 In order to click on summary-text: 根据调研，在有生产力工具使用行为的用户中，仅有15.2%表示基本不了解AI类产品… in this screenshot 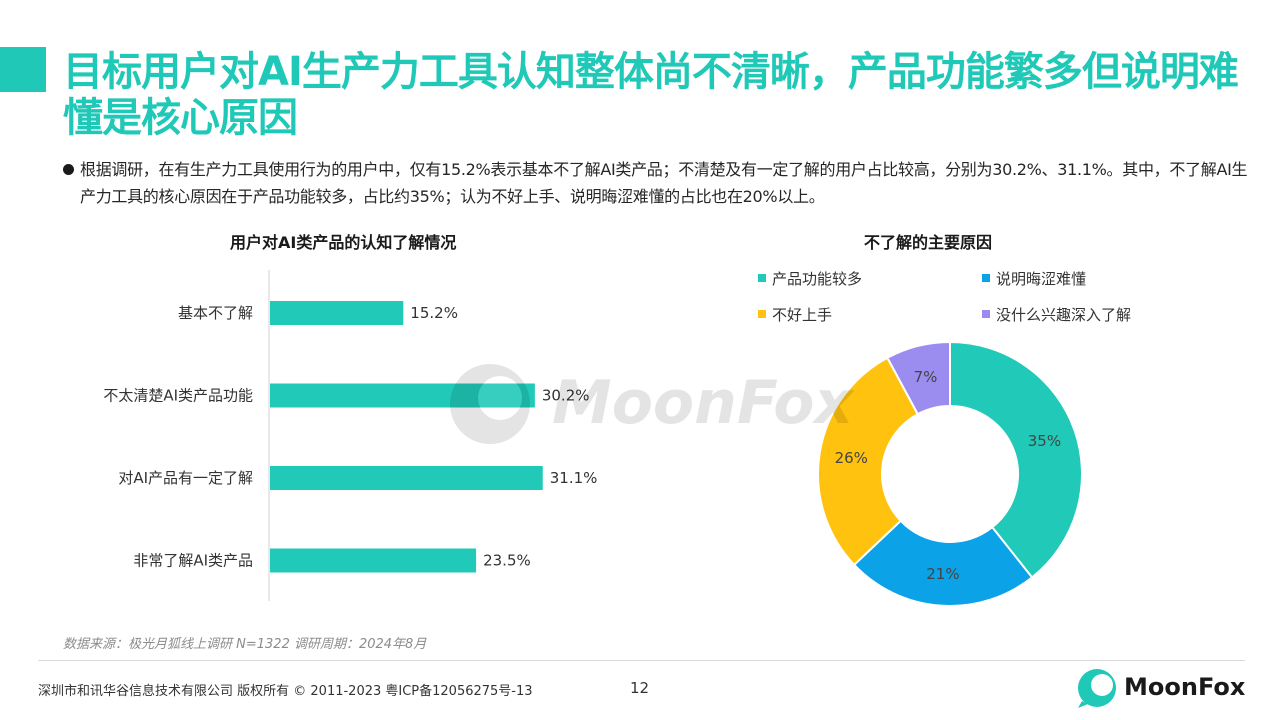, I will do `click(664, 183)`.